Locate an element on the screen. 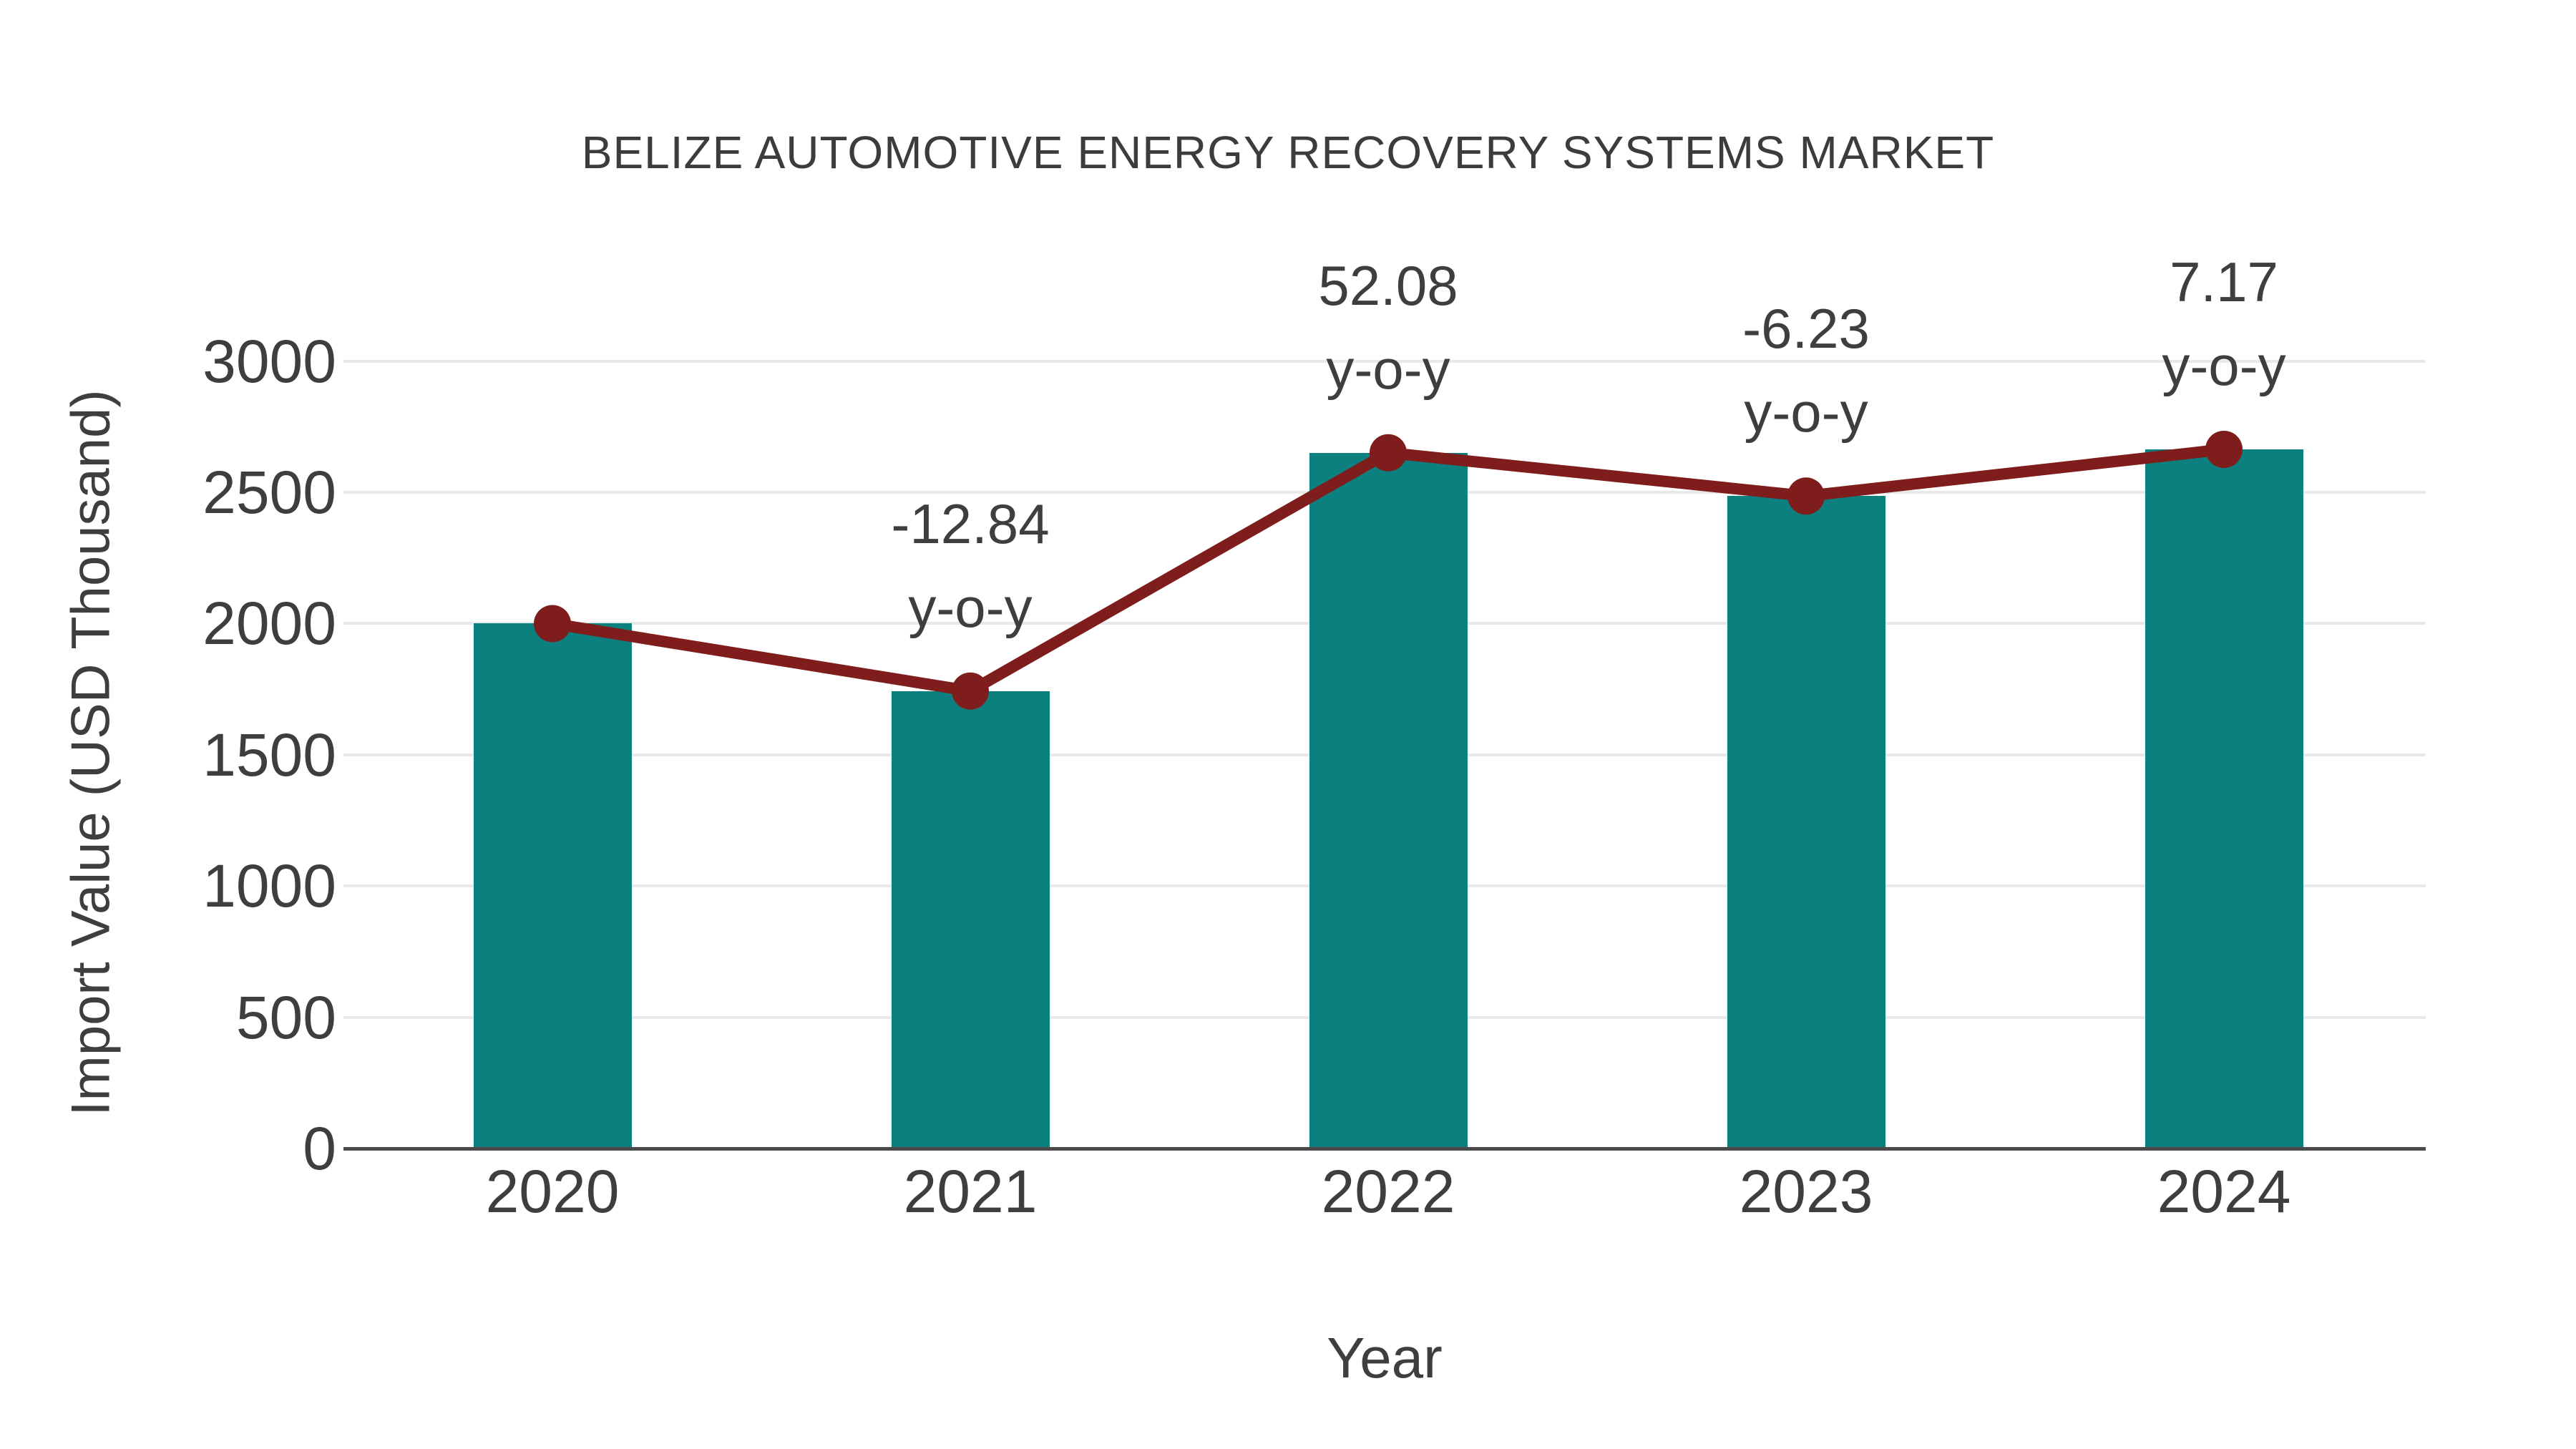 This screenshot has height=1449, width=2576. y-tick-label-500: 500 is located at coordinates (285, 1017).